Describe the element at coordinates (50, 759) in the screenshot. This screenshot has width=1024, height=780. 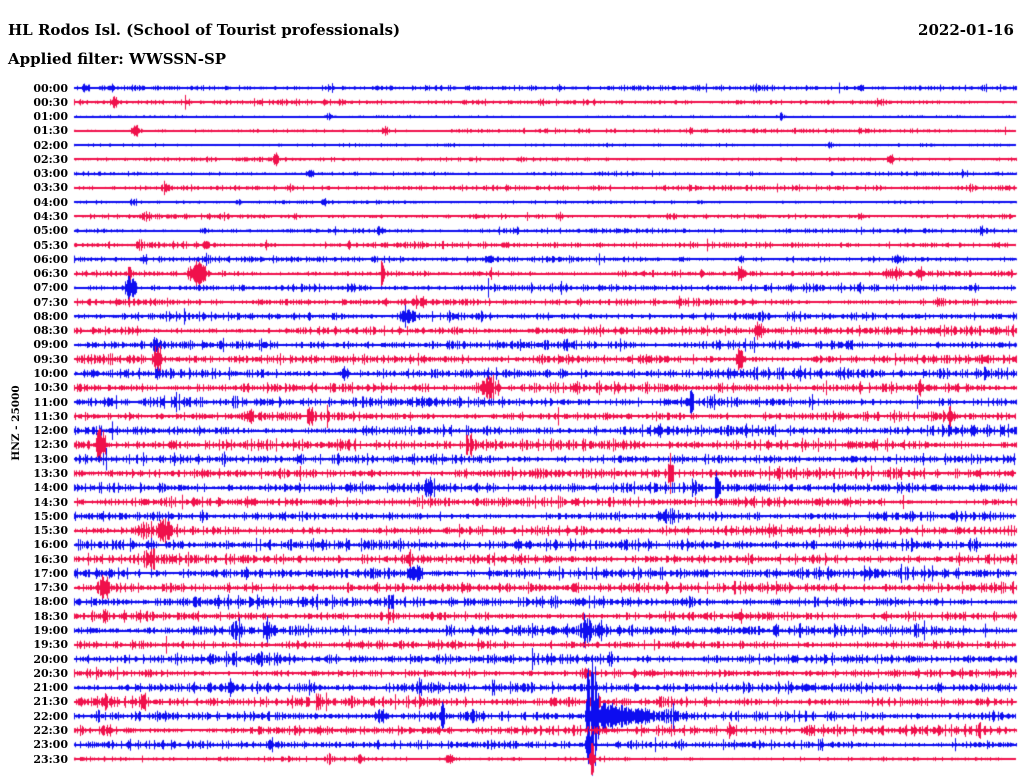
I see `time-label: 23:30` at that location.